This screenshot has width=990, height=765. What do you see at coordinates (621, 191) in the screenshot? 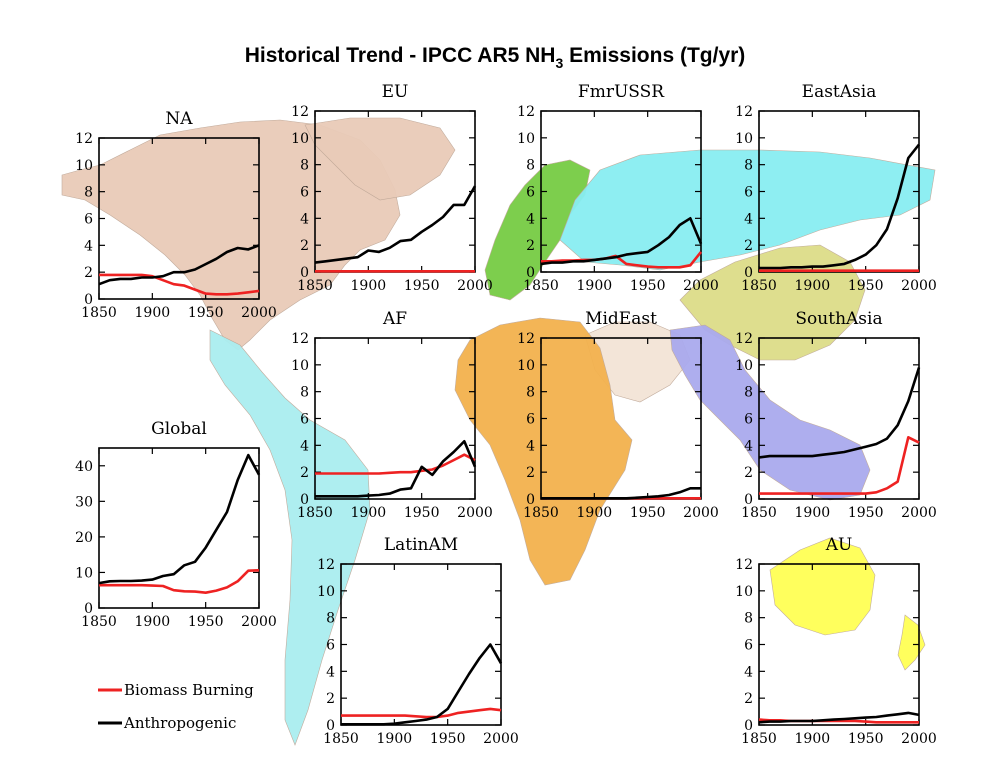
I see `plot-frame-fmrussr` at bounding box center [621, 191].